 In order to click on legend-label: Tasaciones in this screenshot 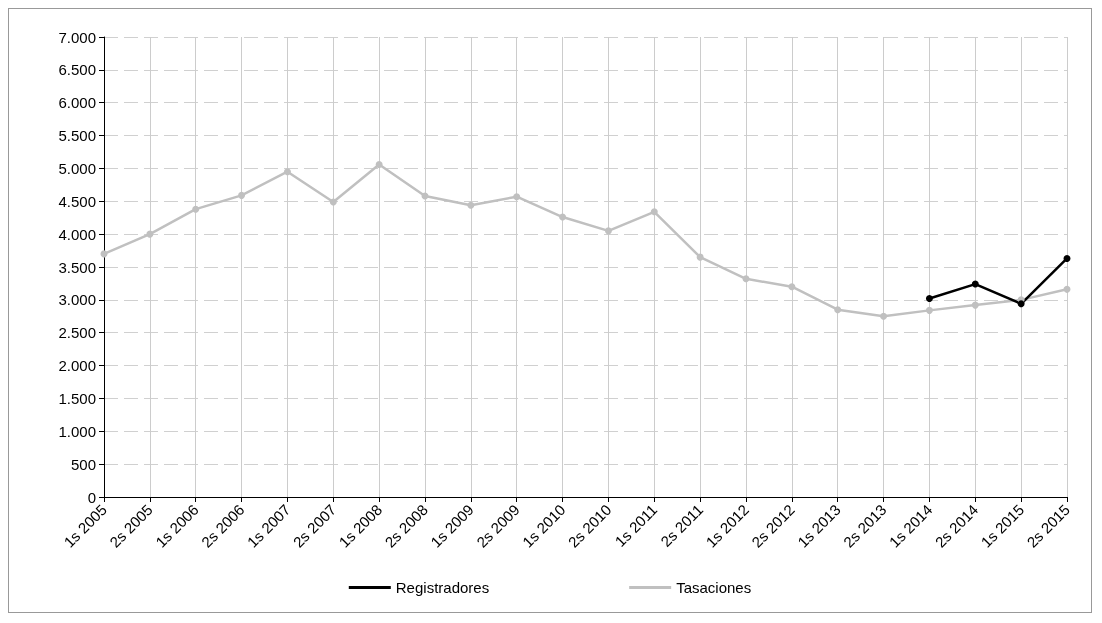, I will do `click(714, 587)`.